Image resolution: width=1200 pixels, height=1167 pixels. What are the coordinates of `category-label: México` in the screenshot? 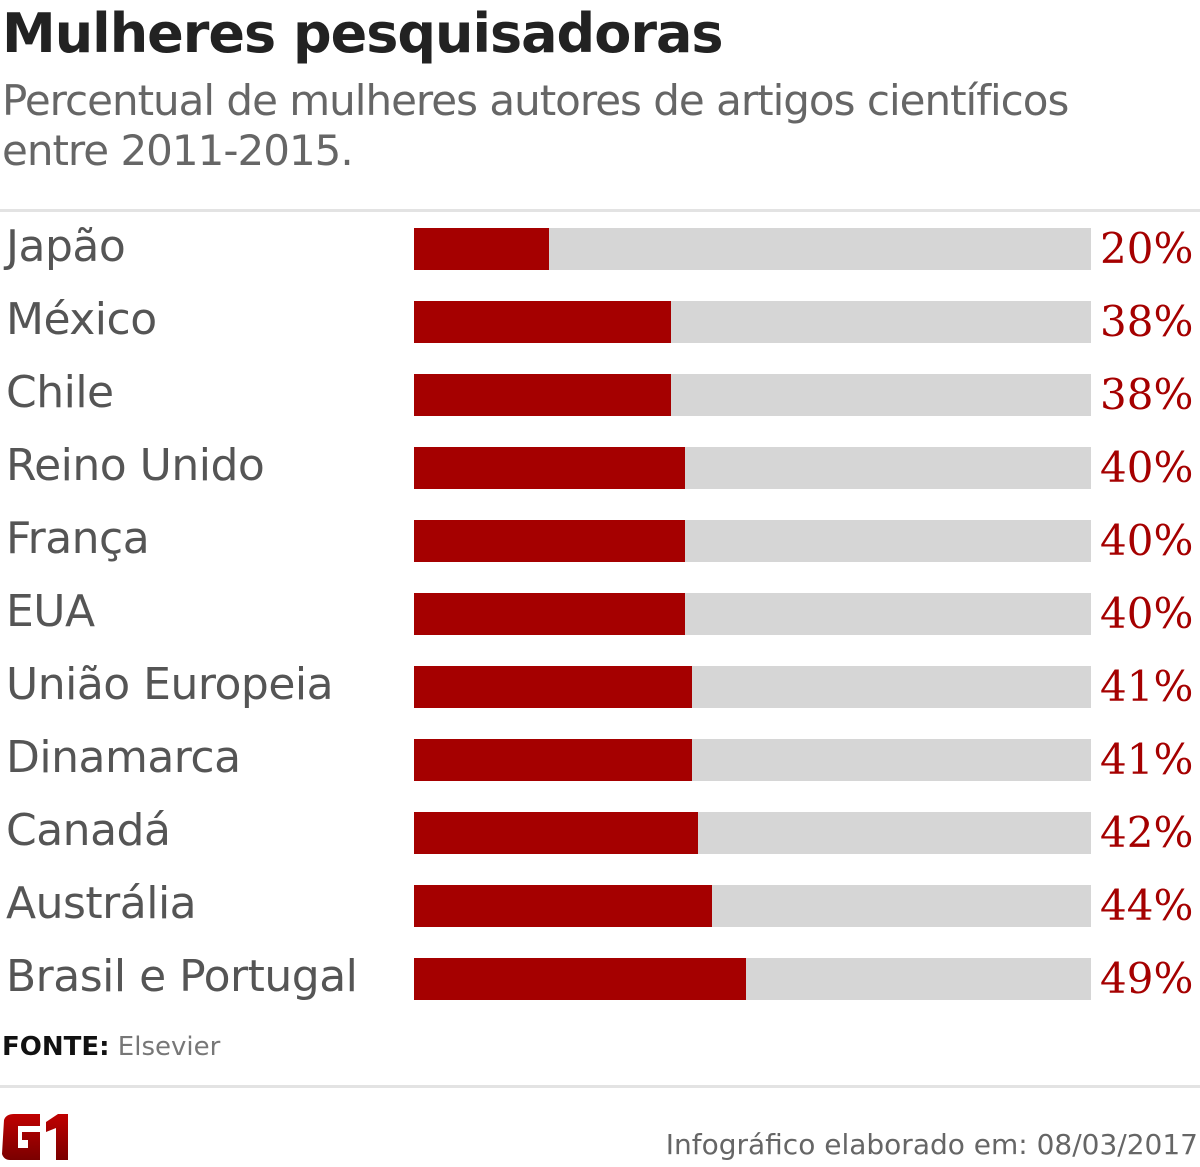 It's located at (81, 319).